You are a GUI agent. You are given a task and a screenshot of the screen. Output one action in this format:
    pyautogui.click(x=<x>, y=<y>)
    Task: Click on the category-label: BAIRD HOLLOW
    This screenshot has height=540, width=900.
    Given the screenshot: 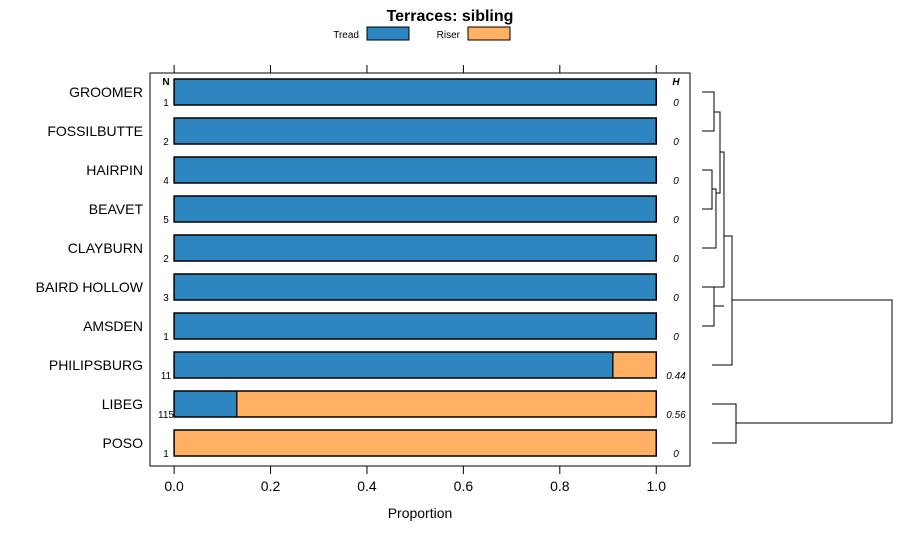 What is the action you would take?
    pyautogui.click(x=90, y=287)
    